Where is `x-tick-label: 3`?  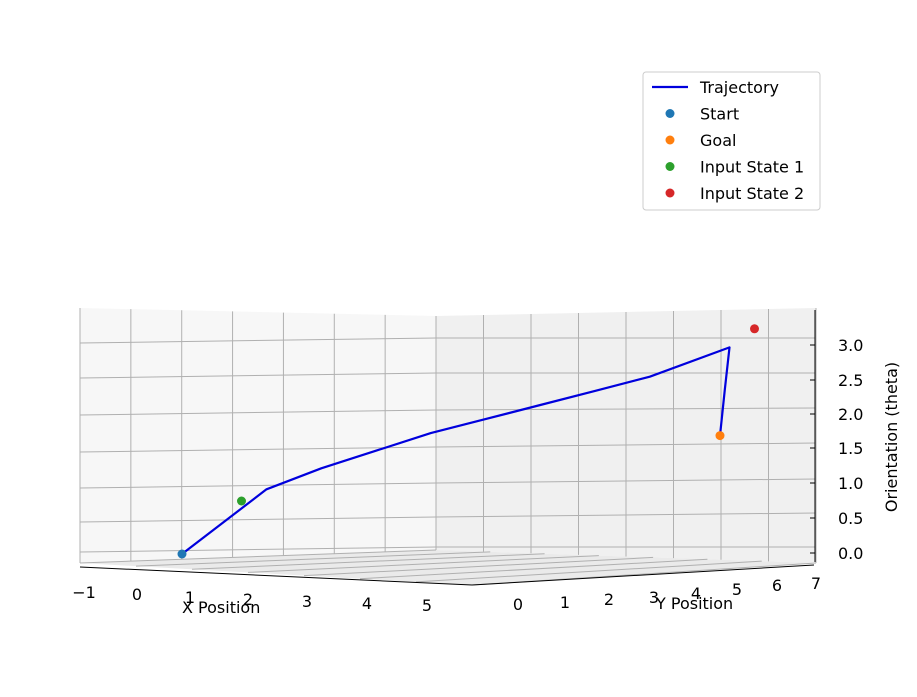 x-tick-label: 3 is located at coordinates (307, 601).